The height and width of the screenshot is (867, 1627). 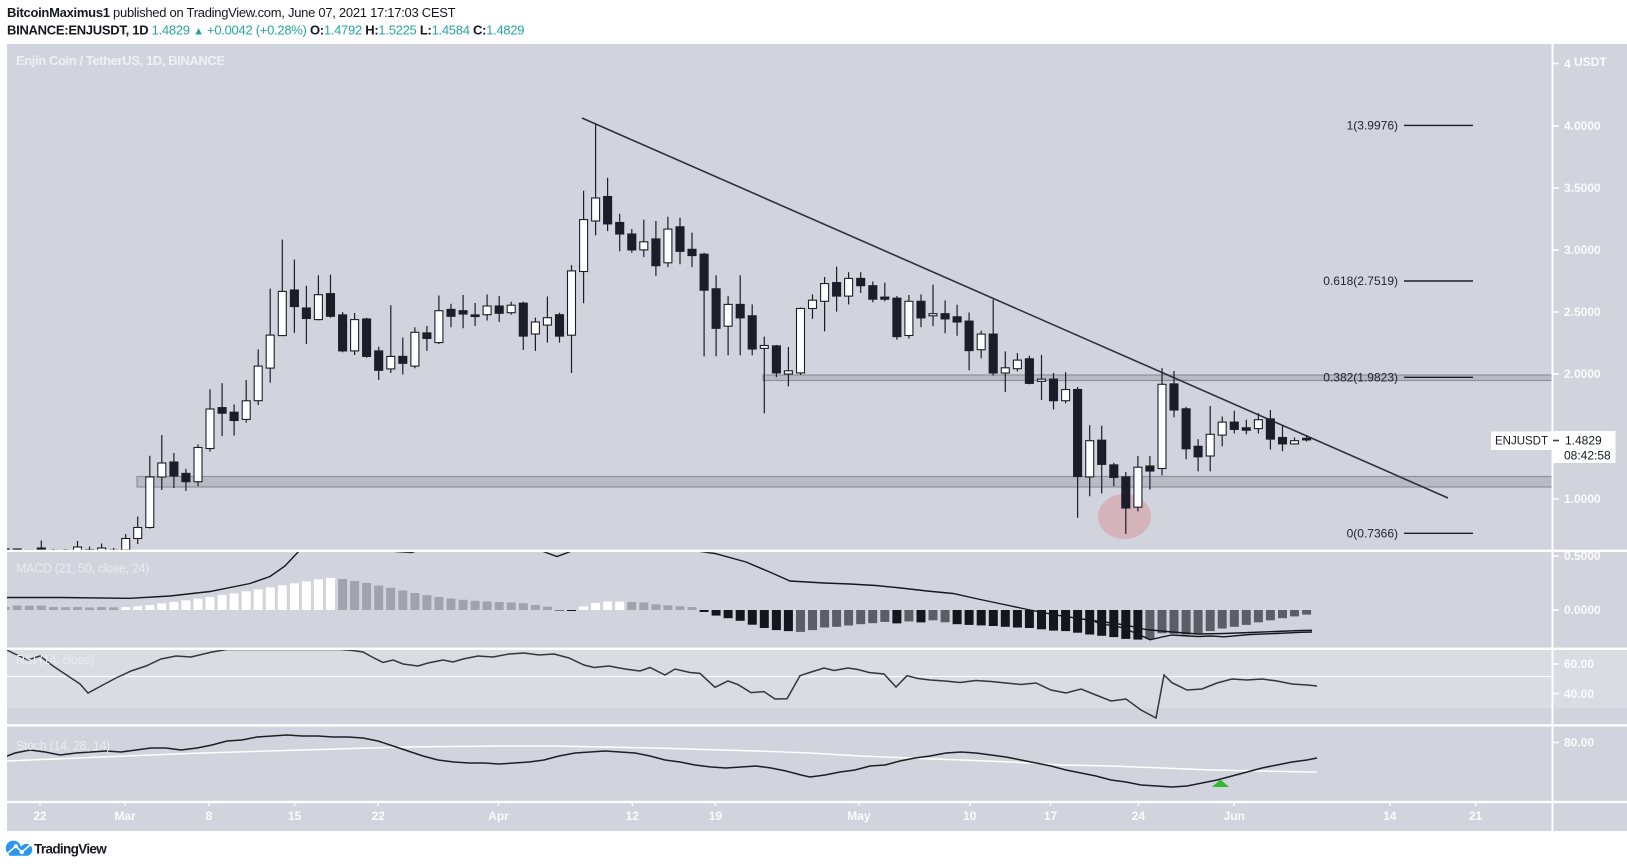 What do you see at coordinates (126, 816) in the screenshot?
I see `svg-text: Mar` at bounding box center [126, 816].